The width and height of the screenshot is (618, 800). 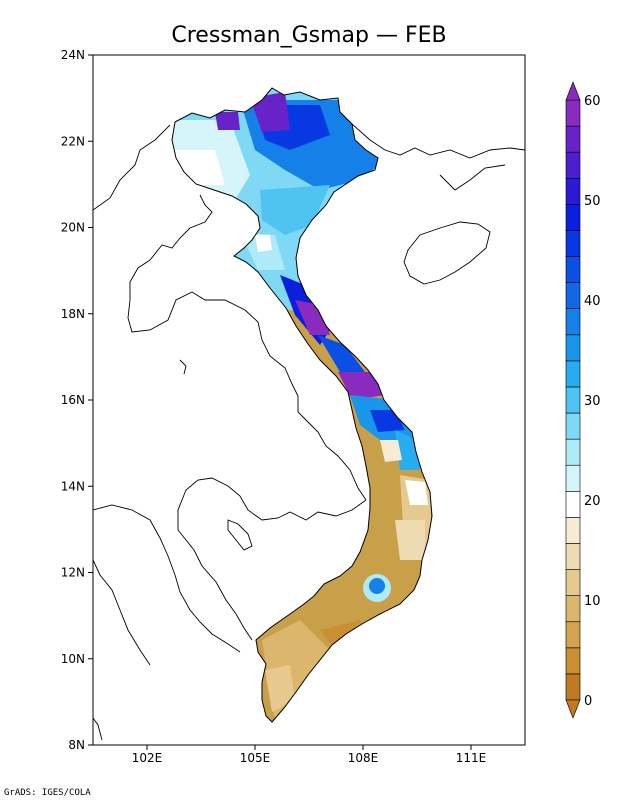 What do you see at coordinates (592, 401) in the screenshot?
I see `colorbar-label: 30` at bounding box center [592, 401].